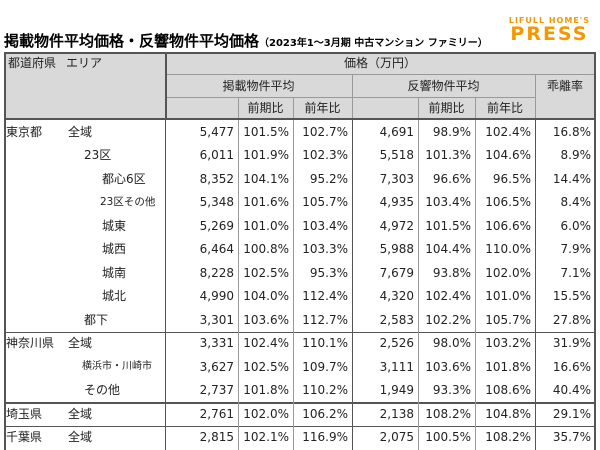 The height and width of the screenshot is (450, 600). I want to click on prefecture: 埼玉県, so click(24, 413).